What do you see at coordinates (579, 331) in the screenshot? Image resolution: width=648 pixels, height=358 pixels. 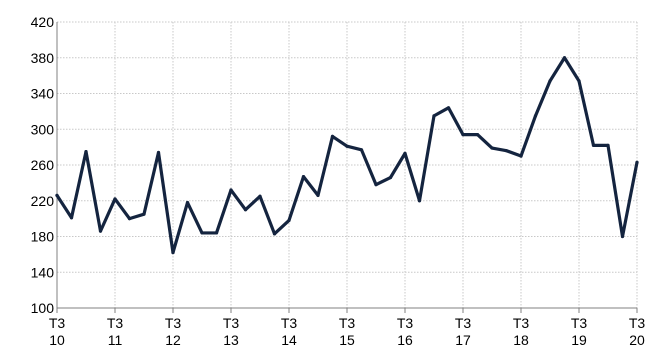 I see `x-tick-label: T3 19` at bounding box center [579, 331].